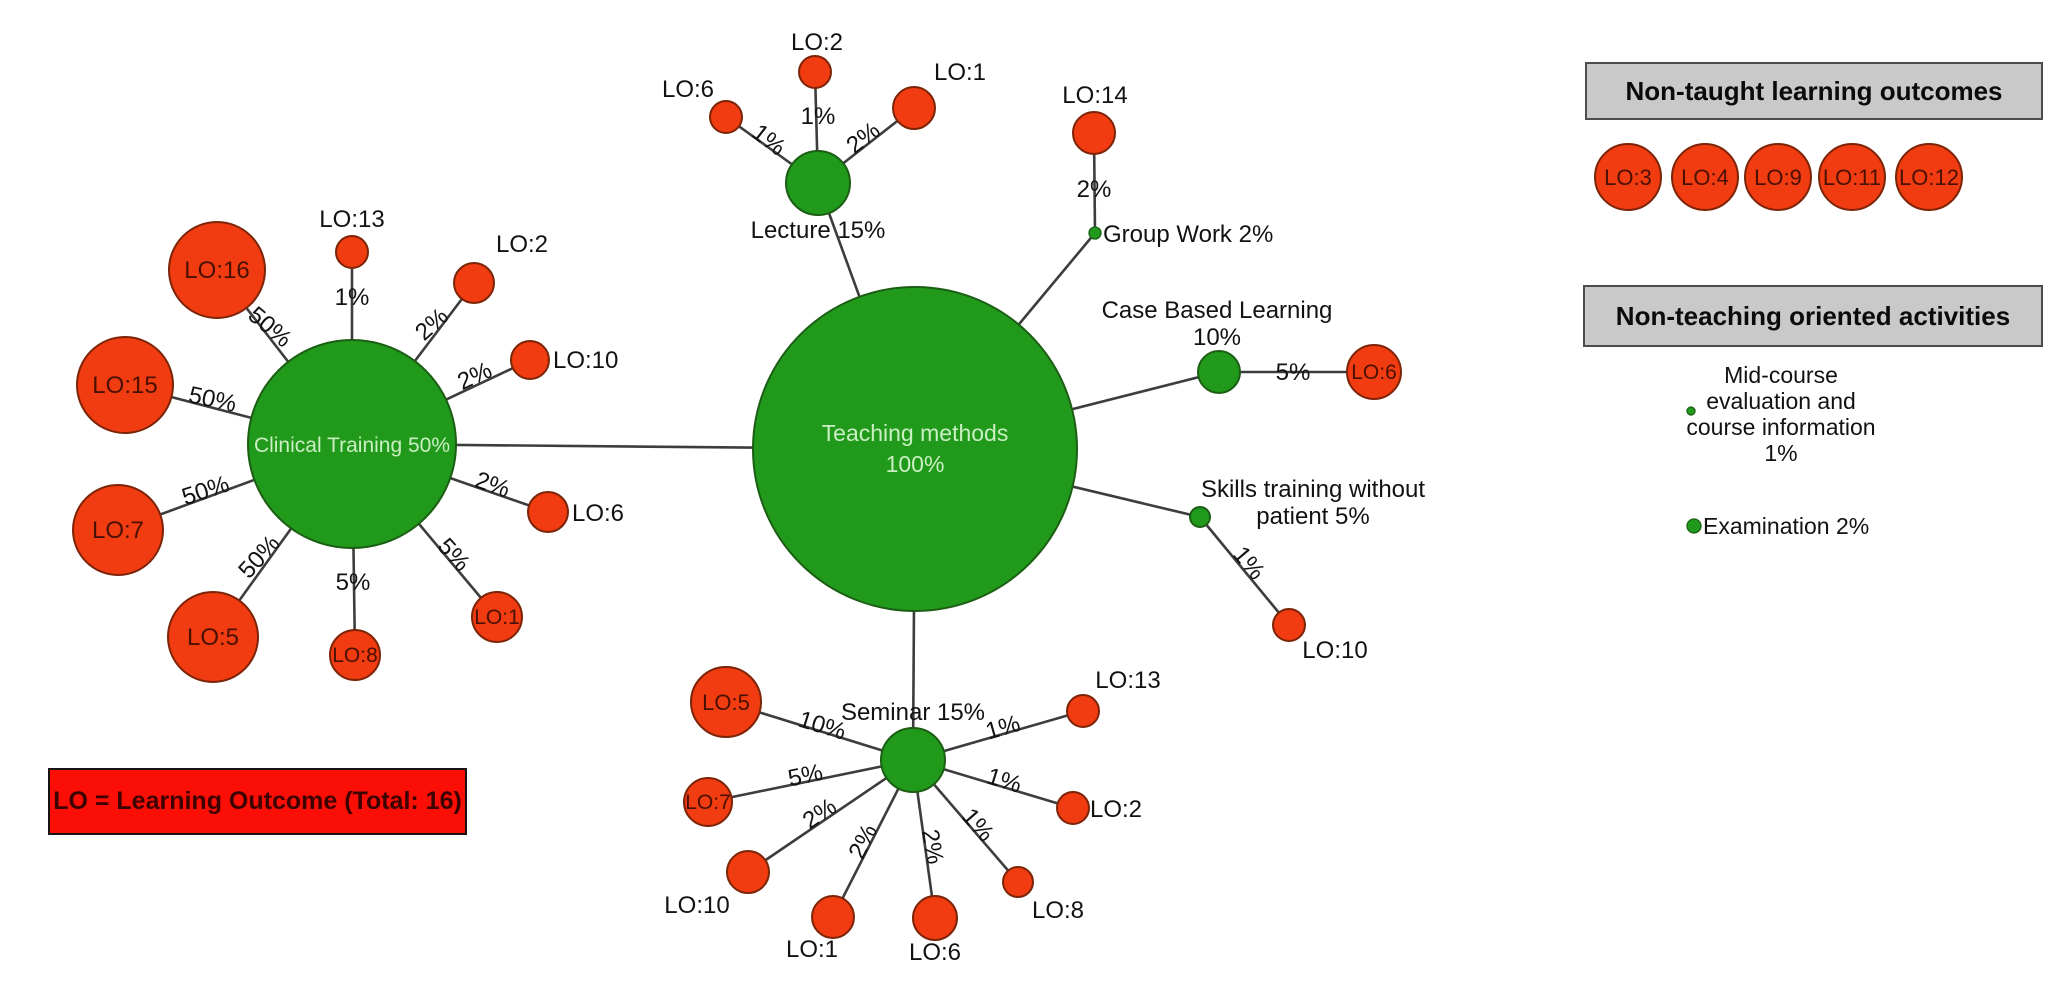 This screenshot has height=1001, width=2059. What do you see at coordinates (432, 324) in the screenshot?
I see `edge-weight-clinical-training-lo2: 2%` at bounding box center [432, 324].